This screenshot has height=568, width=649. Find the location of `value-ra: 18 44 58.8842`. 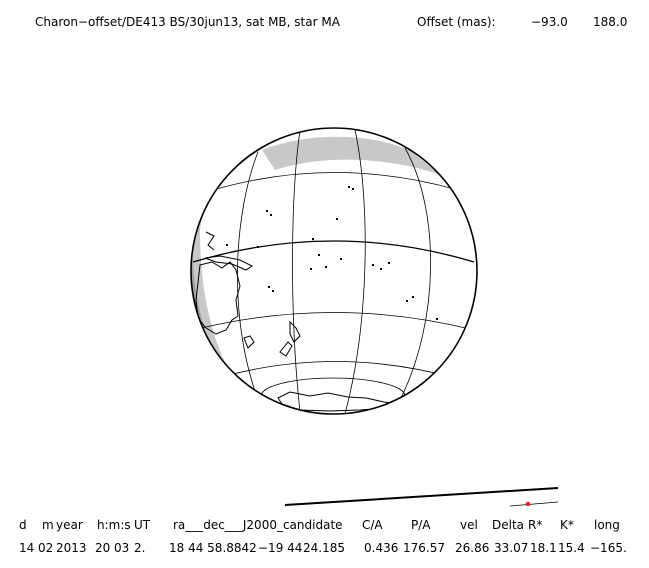

value-ra: 18 44 58.8842 is located at coordinates (213, 548).